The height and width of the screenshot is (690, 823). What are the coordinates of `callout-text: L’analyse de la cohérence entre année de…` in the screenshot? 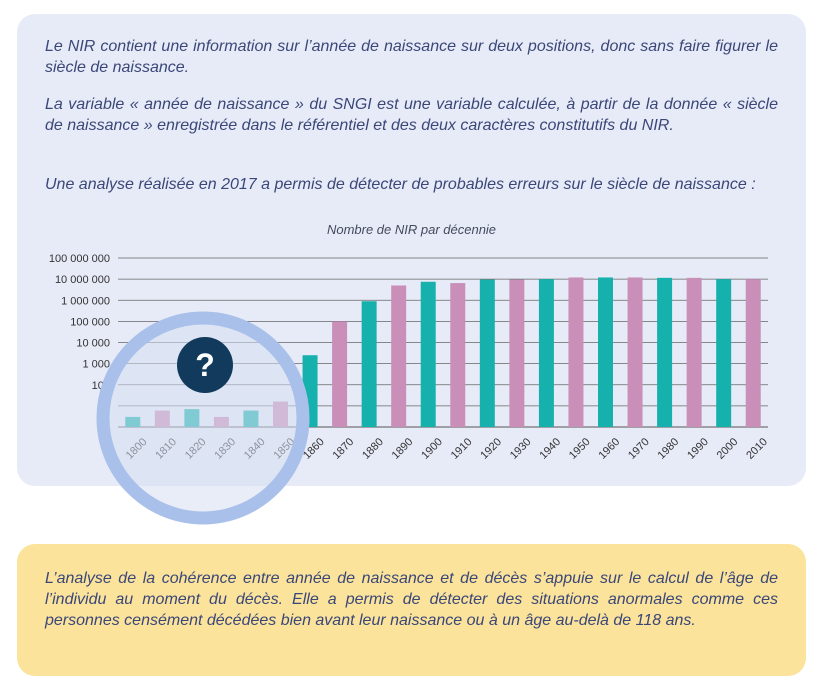 It's located at (411, 599).